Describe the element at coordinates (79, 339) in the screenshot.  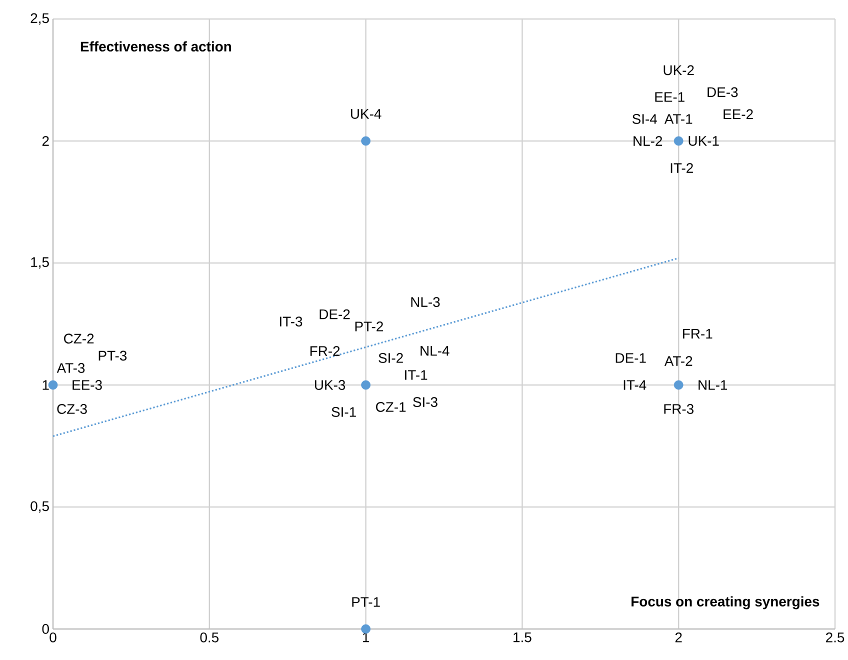
I see `annotation: CZ-2` at that location.